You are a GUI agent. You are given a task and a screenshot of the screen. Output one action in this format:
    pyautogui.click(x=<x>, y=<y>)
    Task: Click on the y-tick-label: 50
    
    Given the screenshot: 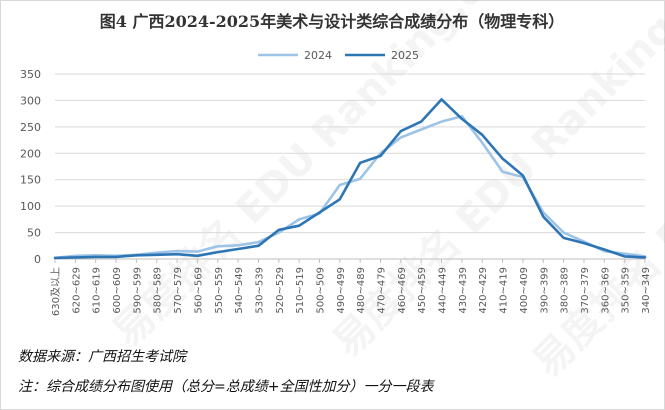 What is the action you would take?
    pyautogui.click(x=34, y=233)
    